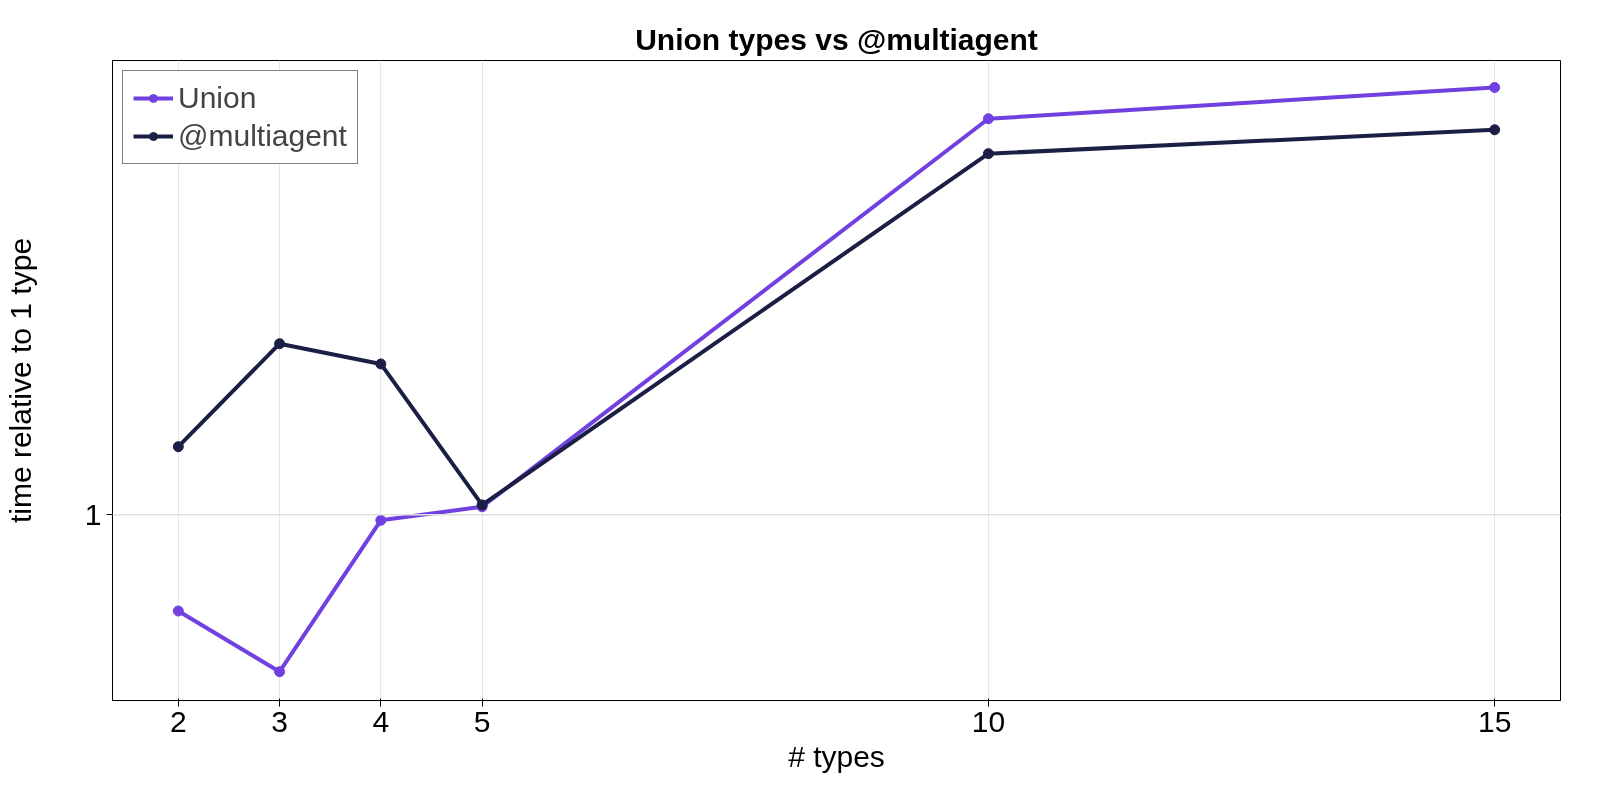 The width and height of the screenshot is (1600, 800). What do you see at coordinates (20, 380) in the screenshot?
I see `y-axis-title: time relative to 1 type` at bounding box center [20, 380].